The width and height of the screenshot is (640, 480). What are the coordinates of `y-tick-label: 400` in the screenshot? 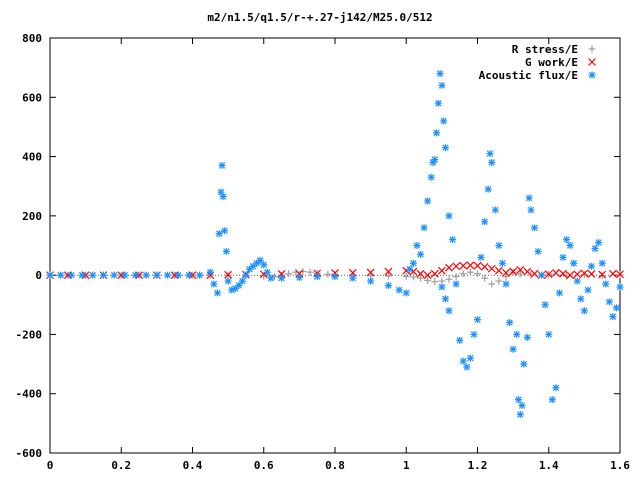 It's located at (32, 157).